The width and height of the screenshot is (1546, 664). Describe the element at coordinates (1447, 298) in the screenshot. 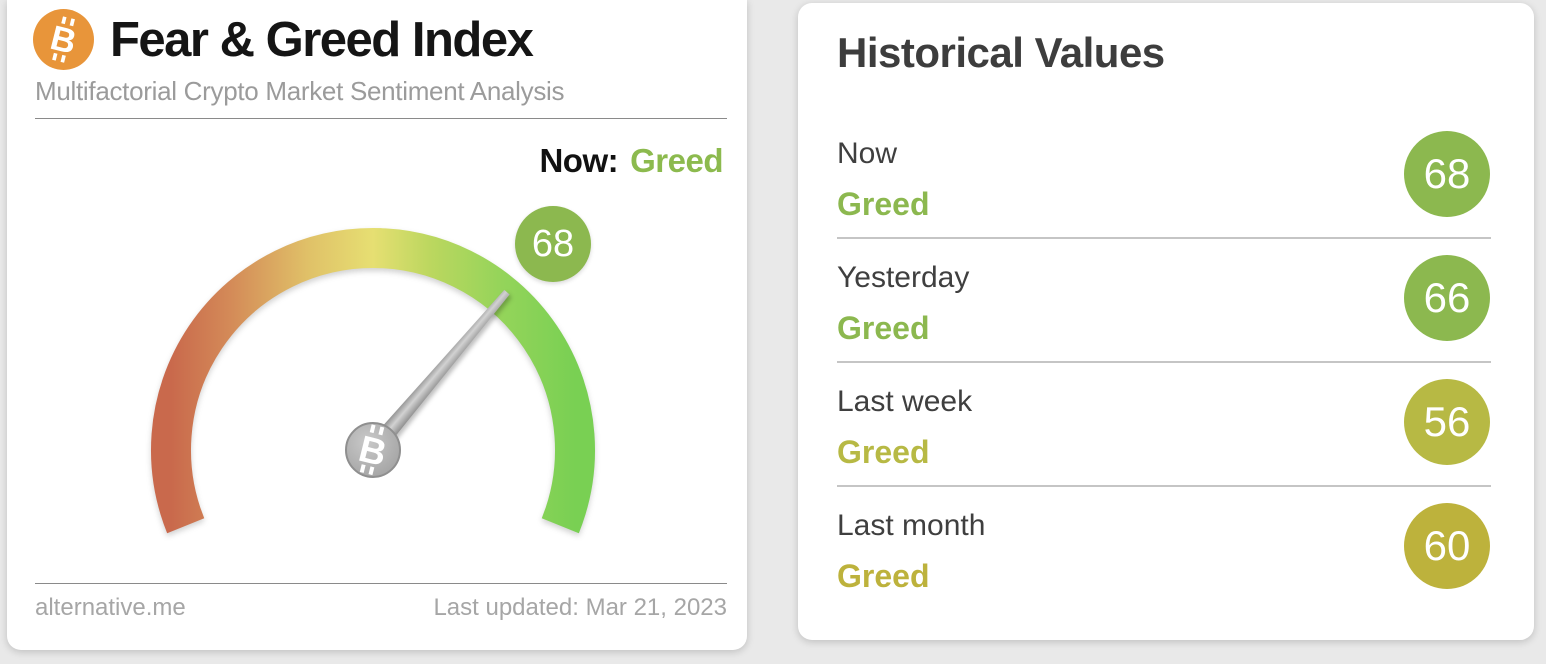

I see `value-badge: 66` at that location.